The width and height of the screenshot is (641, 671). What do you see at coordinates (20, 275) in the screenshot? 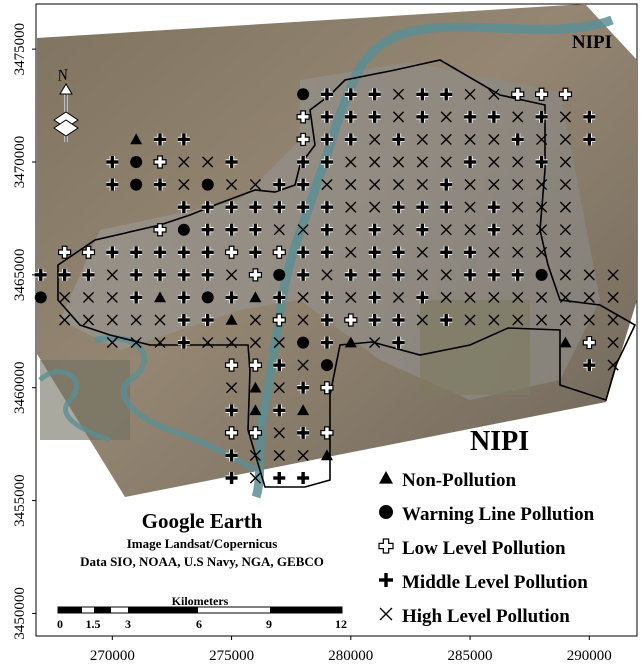
I see `y-tick-label: 3465000` at bounding box center [20, 275].